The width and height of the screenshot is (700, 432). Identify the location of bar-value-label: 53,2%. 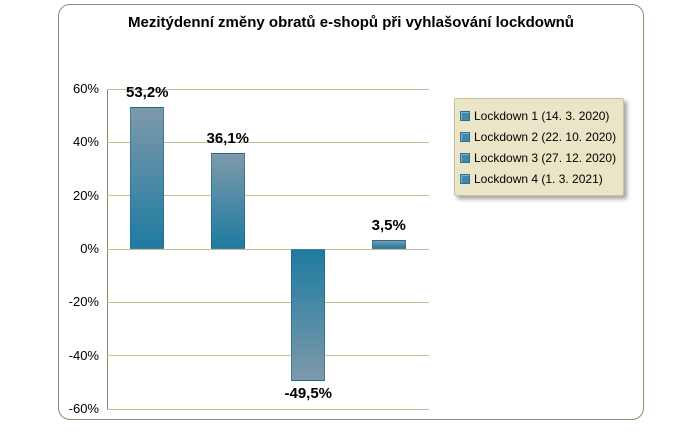
(147, 93).